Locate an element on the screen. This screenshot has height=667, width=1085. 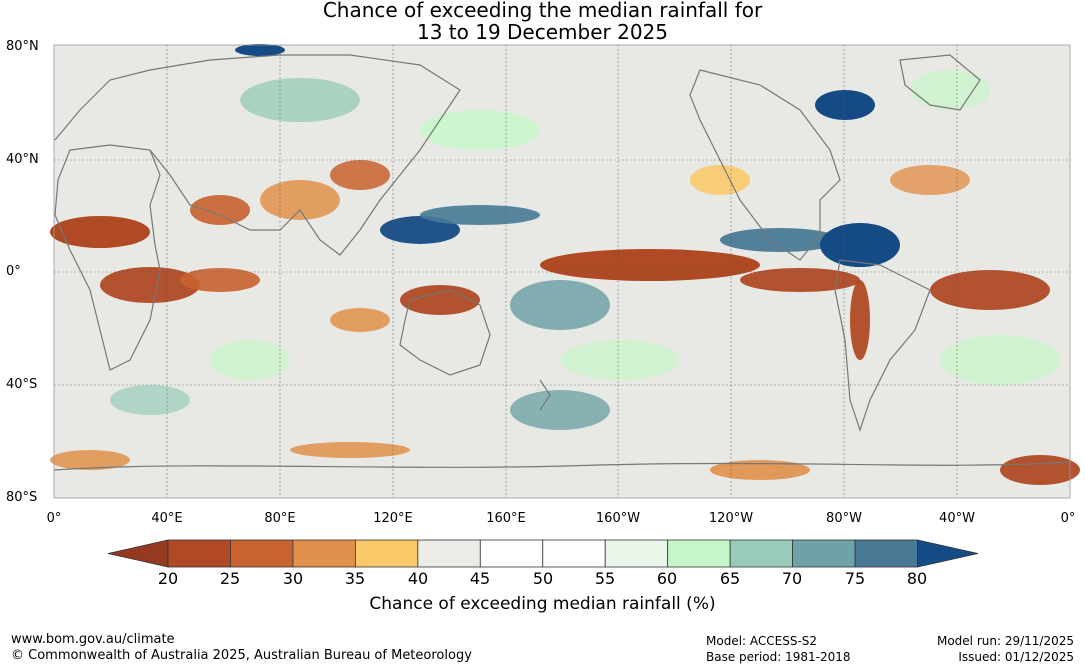
coastline-australia is located at coordinates (445, 332).